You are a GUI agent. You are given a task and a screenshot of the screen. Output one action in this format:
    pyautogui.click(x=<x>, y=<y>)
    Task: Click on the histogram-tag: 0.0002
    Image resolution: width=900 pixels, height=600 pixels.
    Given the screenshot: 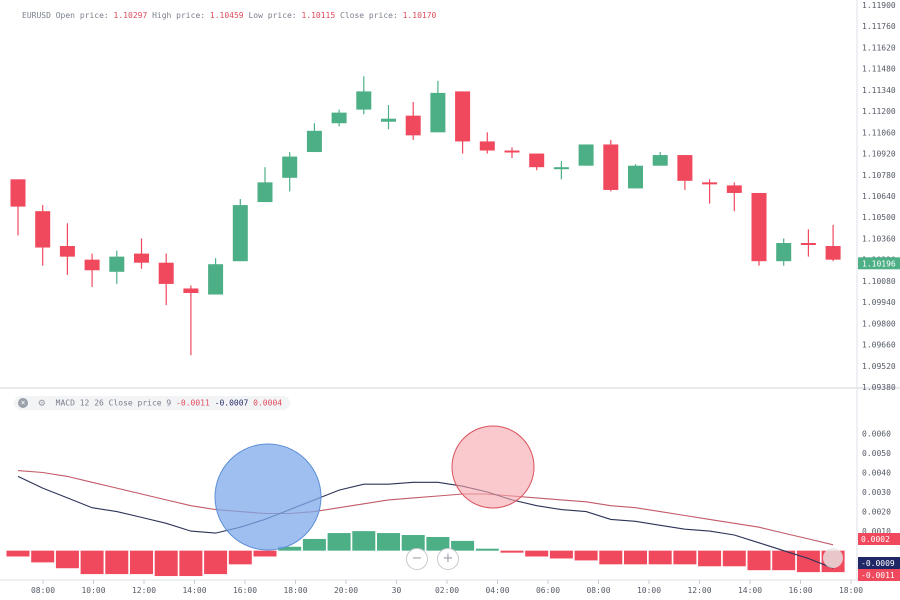 What is the action you would take?
    pyautogui.click(x=875, y=539)
    